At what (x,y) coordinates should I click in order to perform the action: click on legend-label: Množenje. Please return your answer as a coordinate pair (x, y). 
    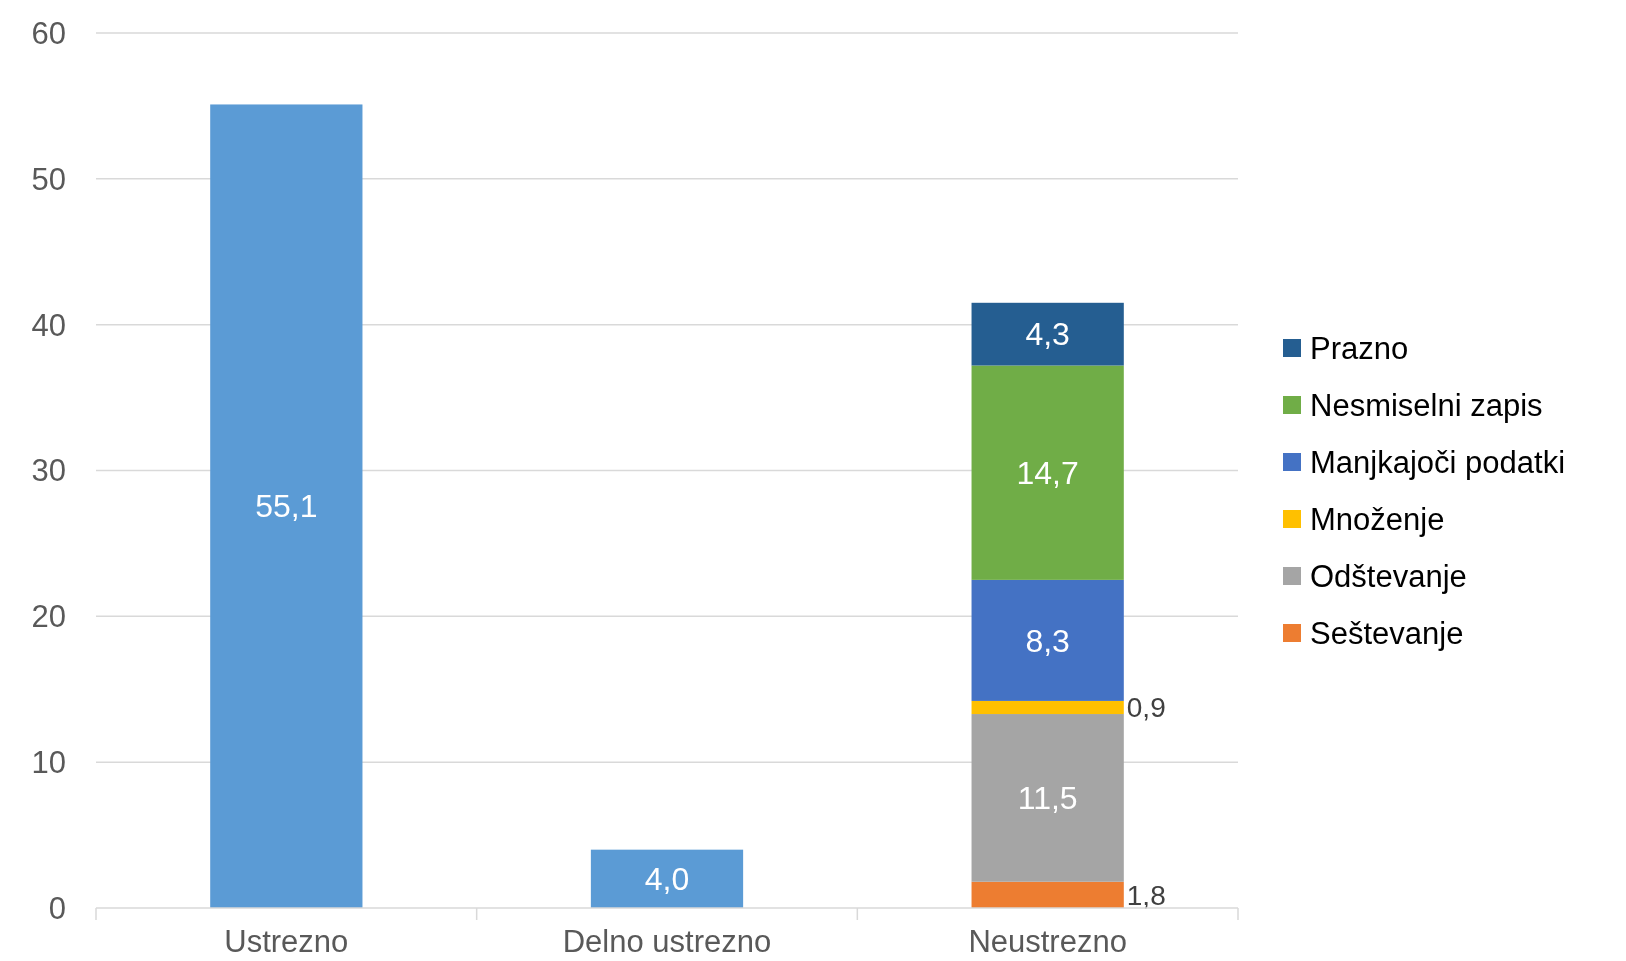
    Looking at the image, I should click on (1377, 519).